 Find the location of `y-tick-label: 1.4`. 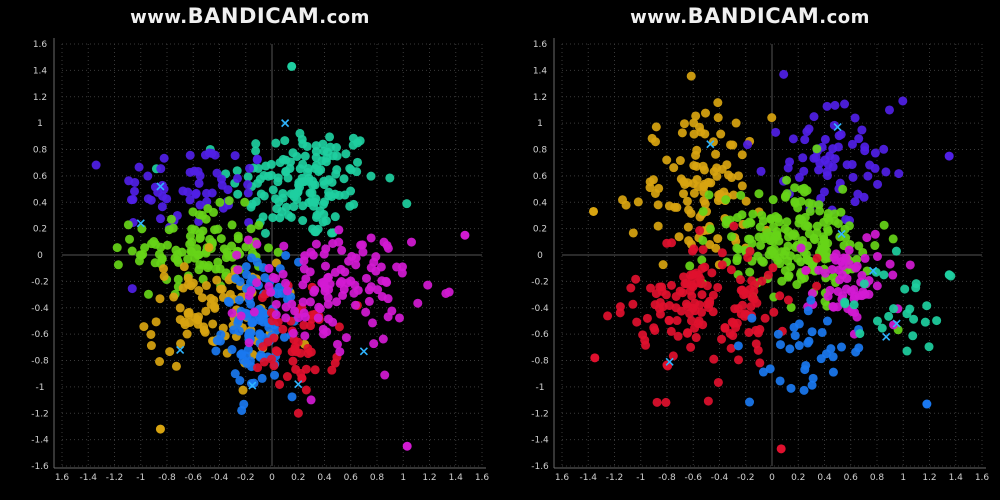

y-tick-label: 1.4 is located at coordinates (540, 71).